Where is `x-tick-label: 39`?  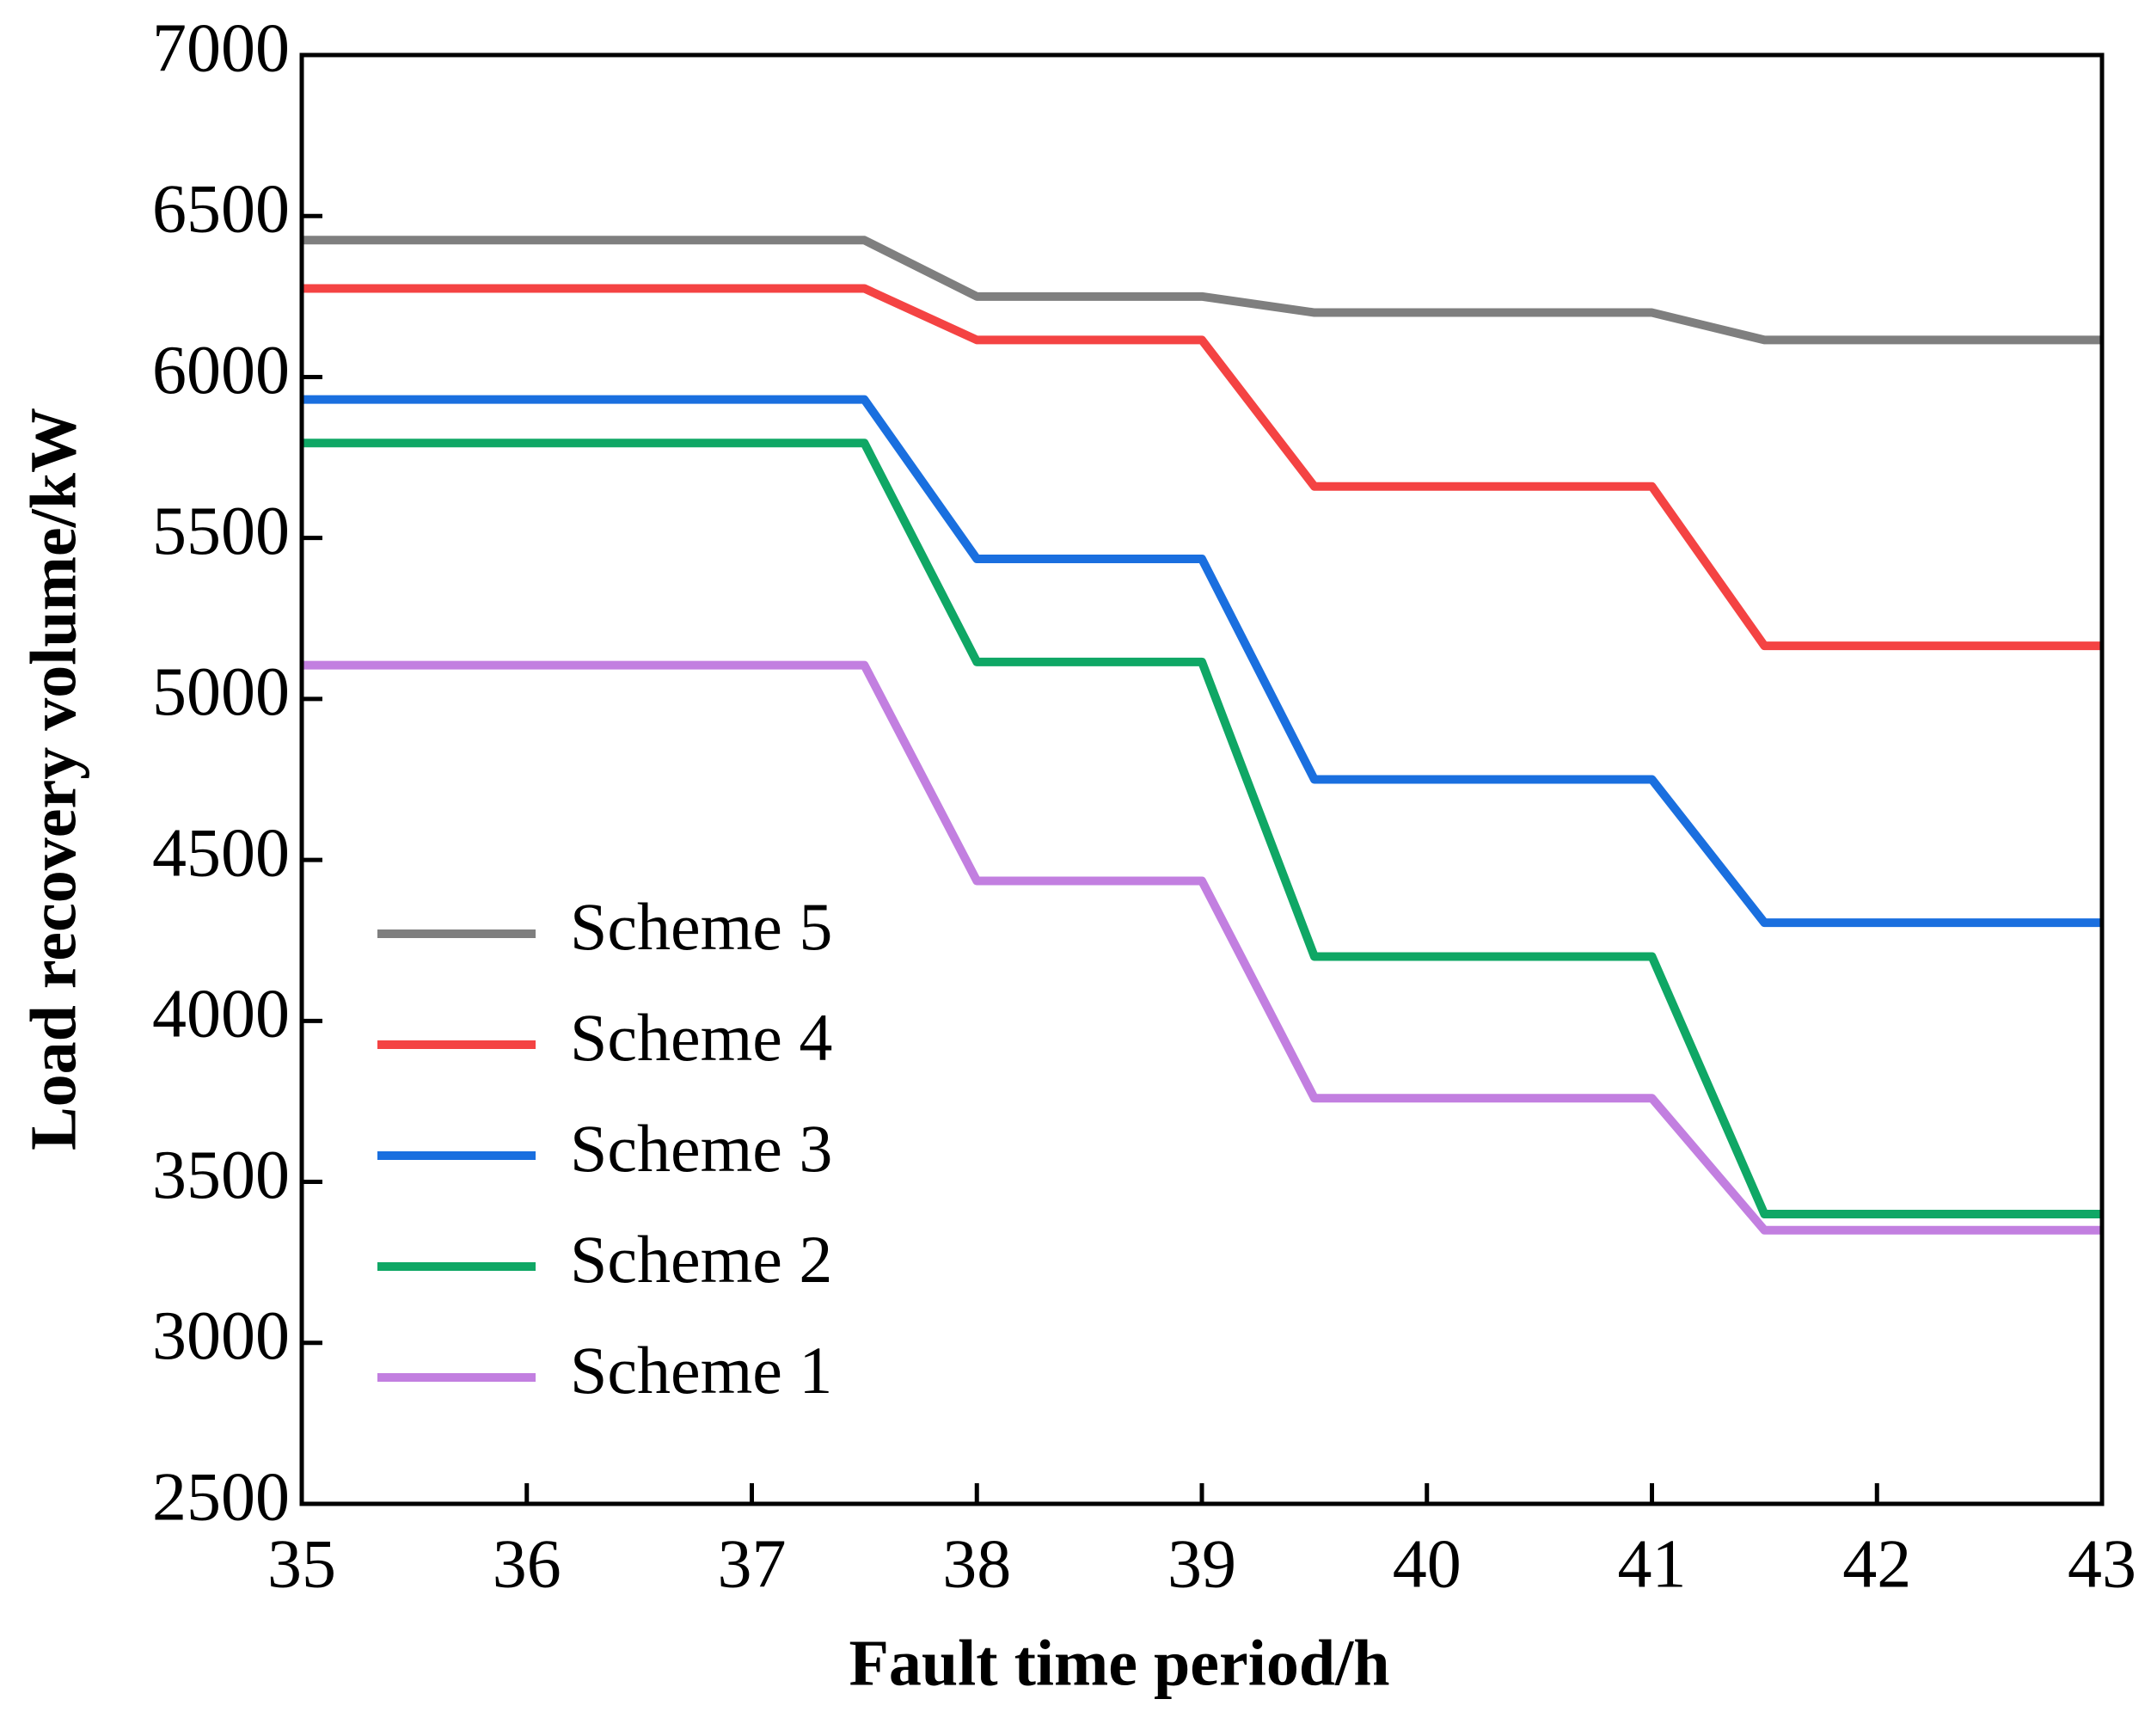 x-tick-label: 39 is located at coordinates (1201, 1564).